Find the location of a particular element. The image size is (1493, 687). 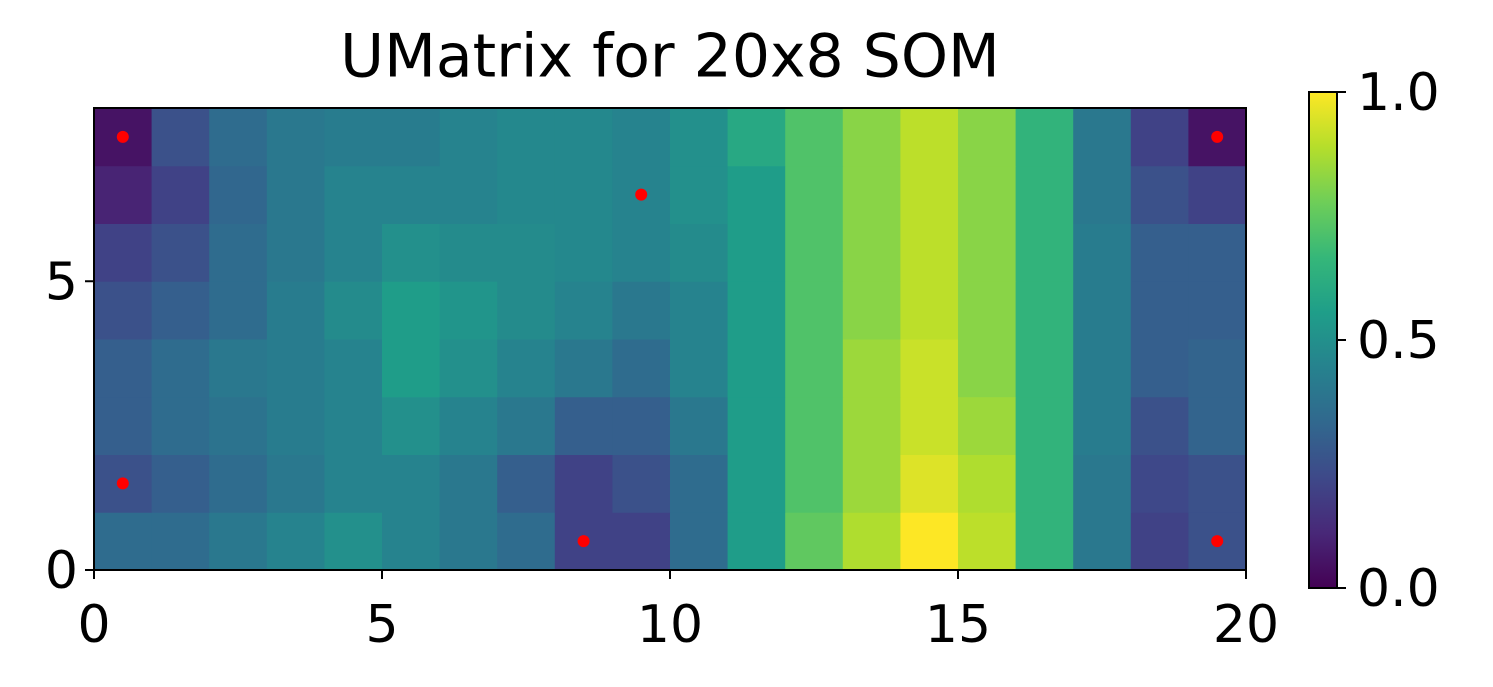

colorbar-tick-label: 0.5 is located at coordinates (1398, 341).